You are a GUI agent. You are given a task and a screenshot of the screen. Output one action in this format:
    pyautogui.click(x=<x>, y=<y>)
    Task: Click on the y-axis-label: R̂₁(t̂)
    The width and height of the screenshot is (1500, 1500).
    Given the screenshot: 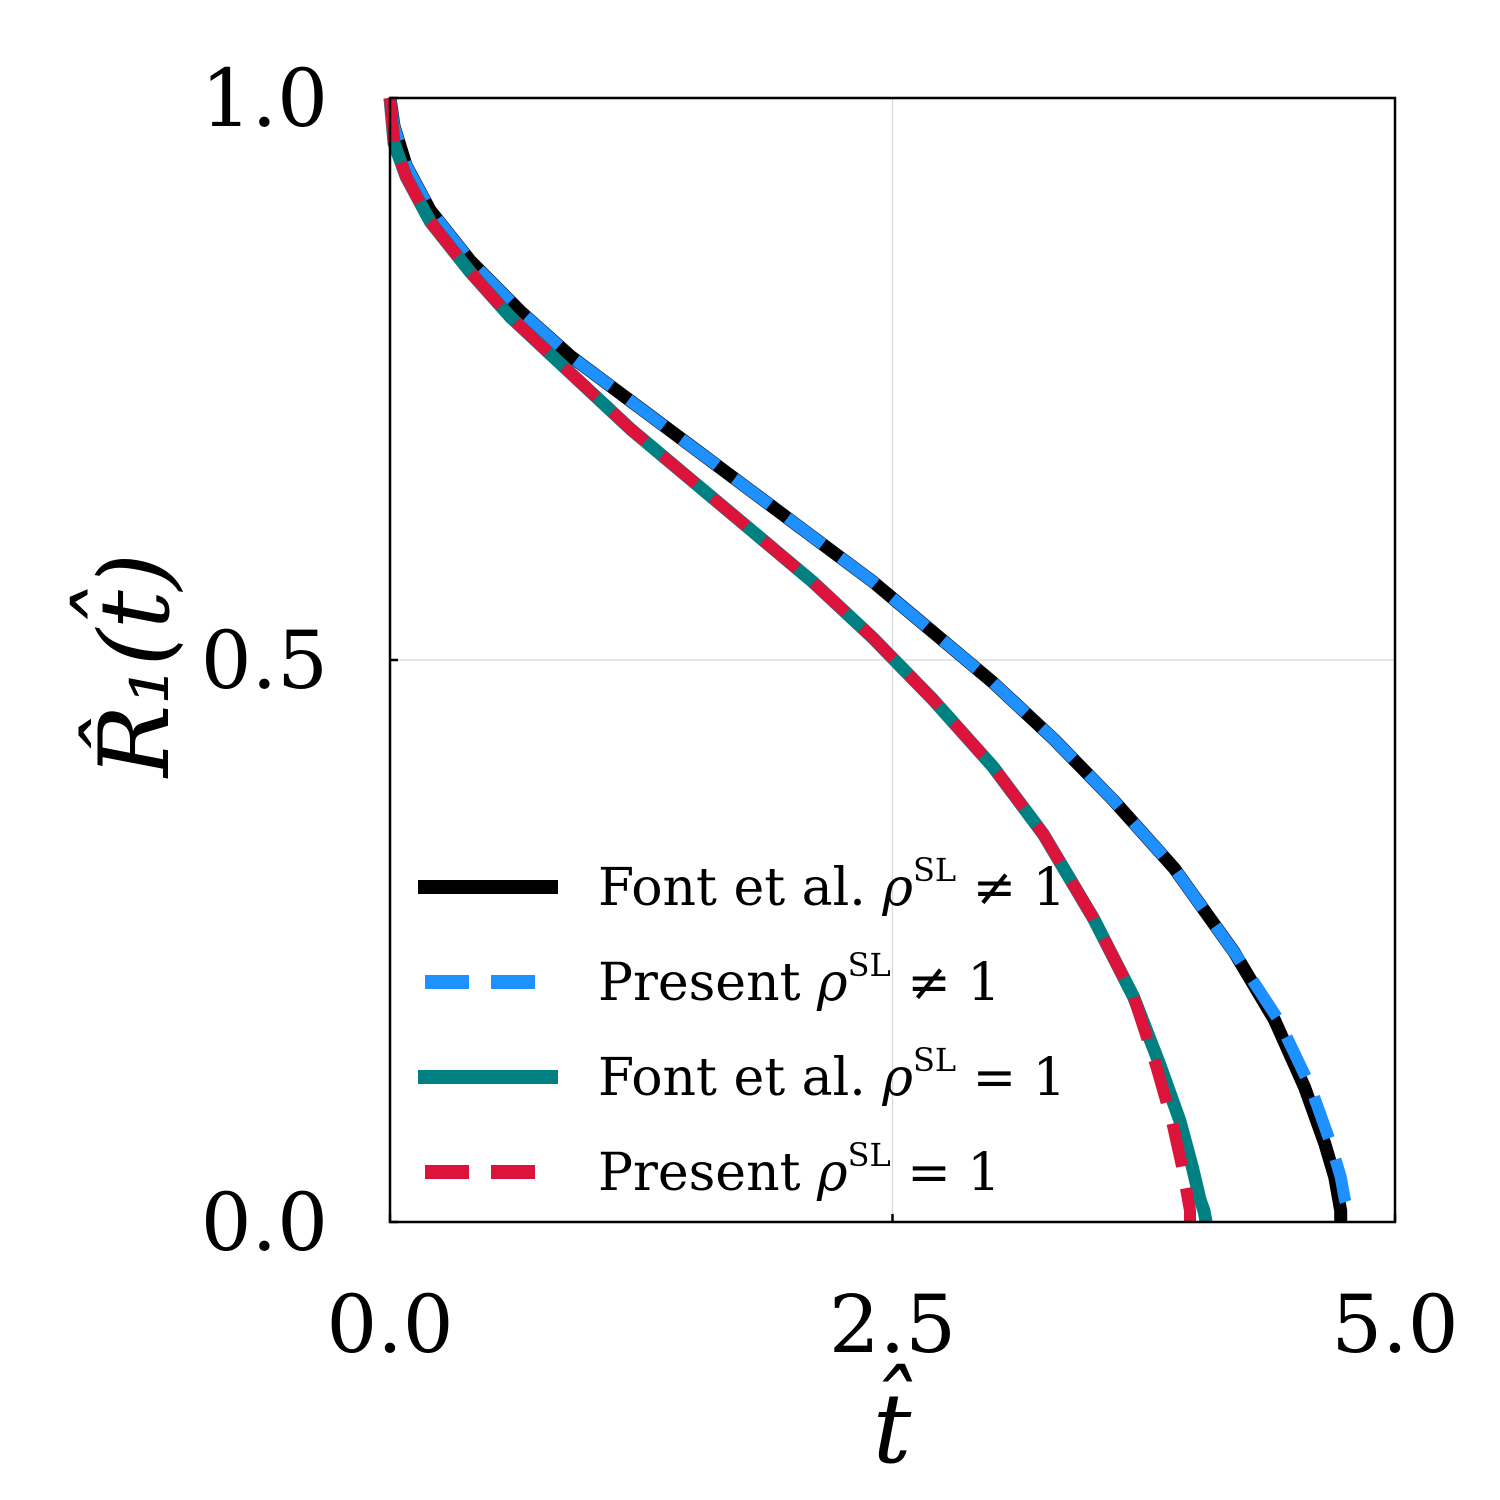 What is the action you would take?
    pyautogui.click(x=130, y=666)
    